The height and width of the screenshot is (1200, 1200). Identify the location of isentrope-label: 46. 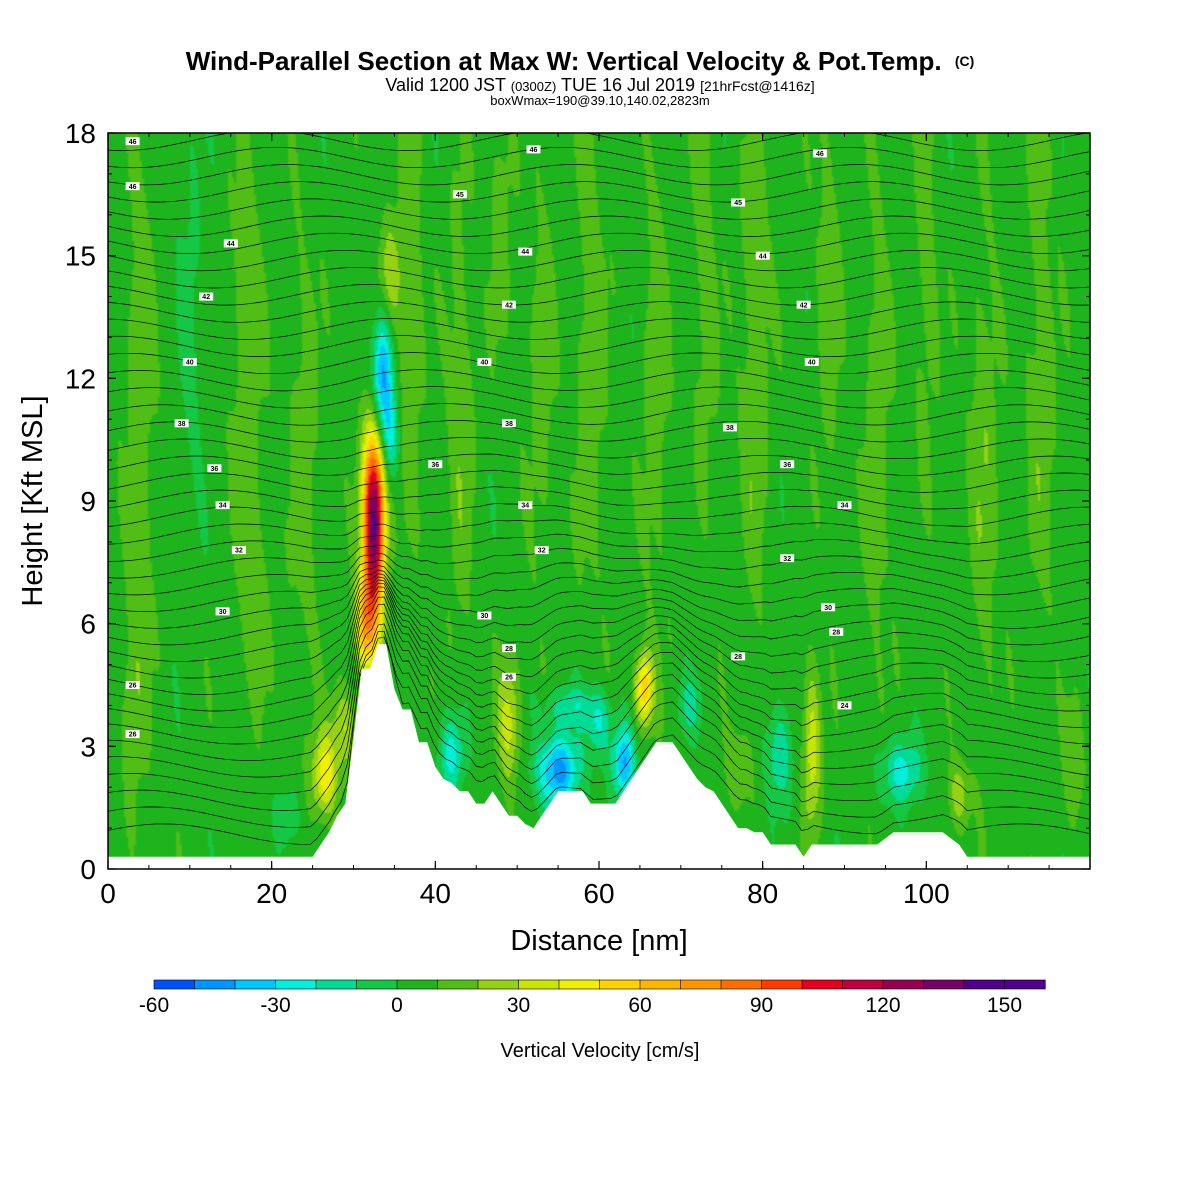
(534, 150).